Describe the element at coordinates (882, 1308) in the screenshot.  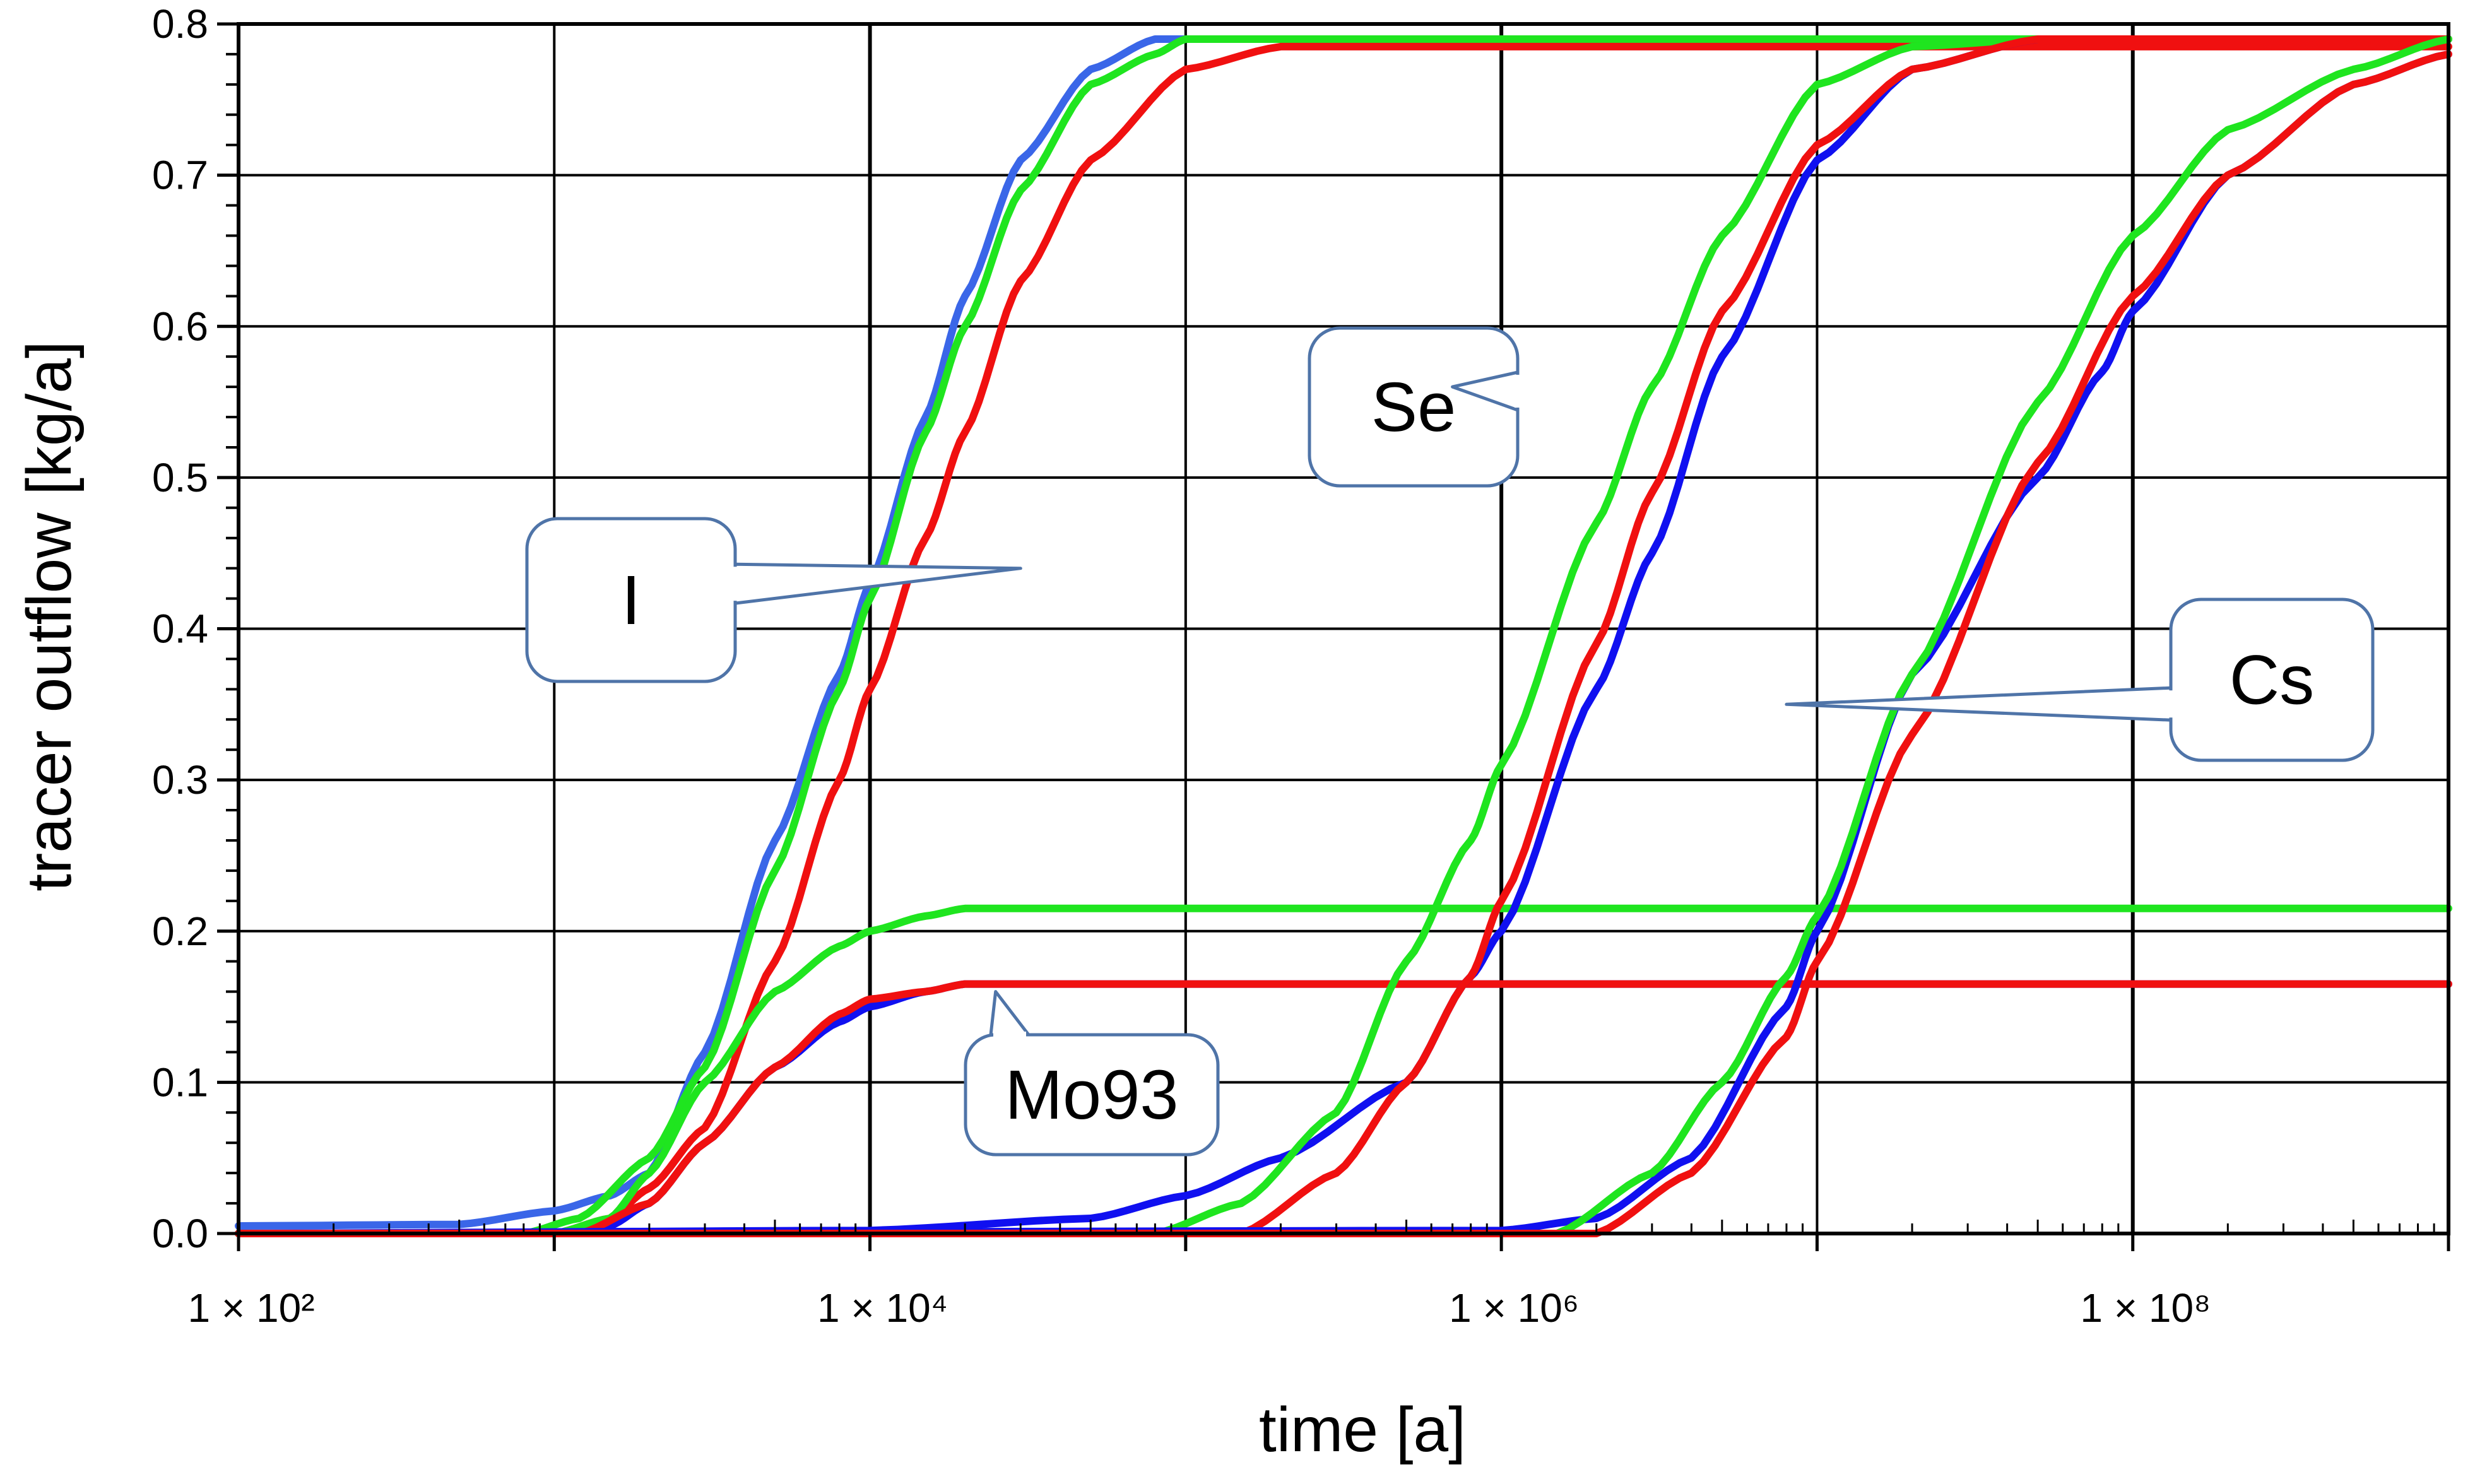
I see `x-tick-label: 1 × 10⁴` at that location.